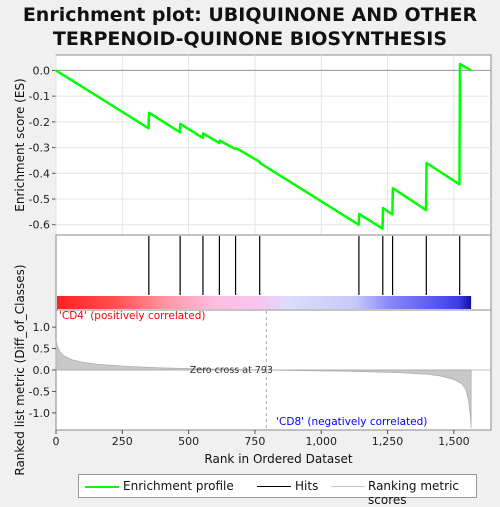 This screenshot has height=507, width=500. Describe the element at coordinates (388, 441) in the screenshot. I see `x-tick-label: 1,250` at that location.